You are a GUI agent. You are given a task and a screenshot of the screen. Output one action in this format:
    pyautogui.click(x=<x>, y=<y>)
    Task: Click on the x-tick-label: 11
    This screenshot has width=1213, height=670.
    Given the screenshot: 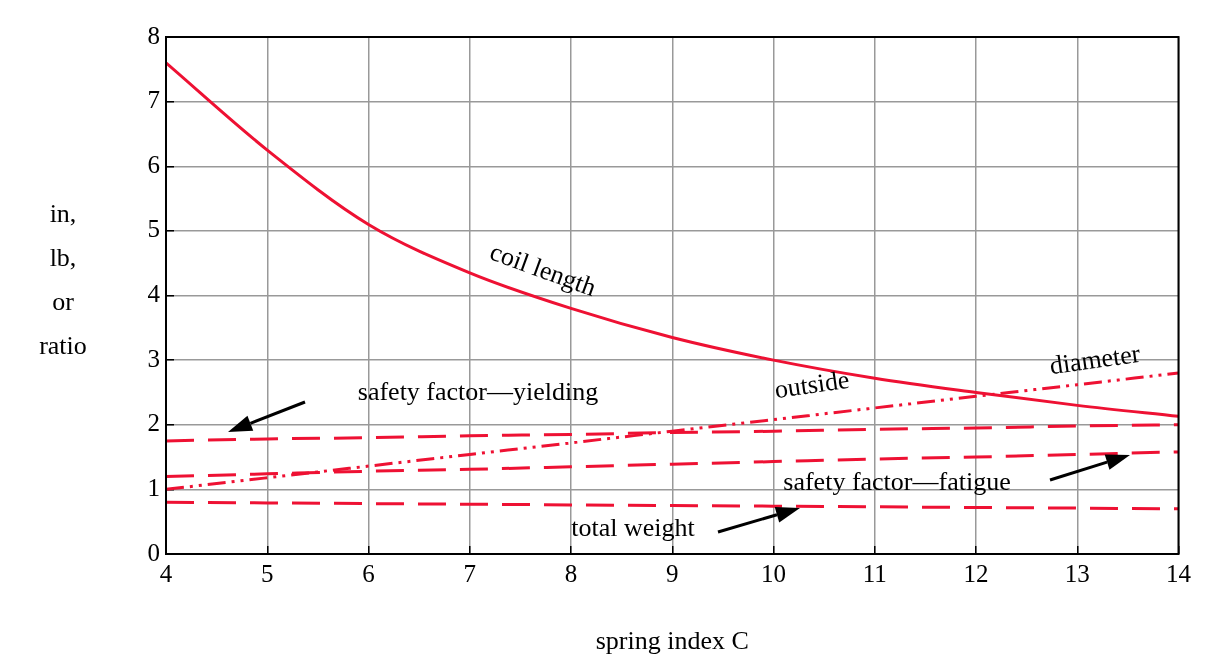 What is the action you would take?
    pyautogui.click(x=874, y=573)
    